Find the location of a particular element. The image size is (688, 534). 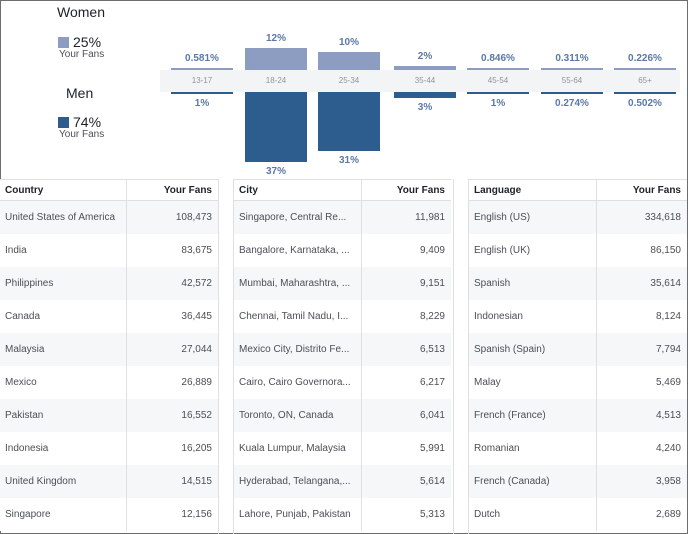

fans-count-cell: 6,513 is located at coordinates (432, 349).